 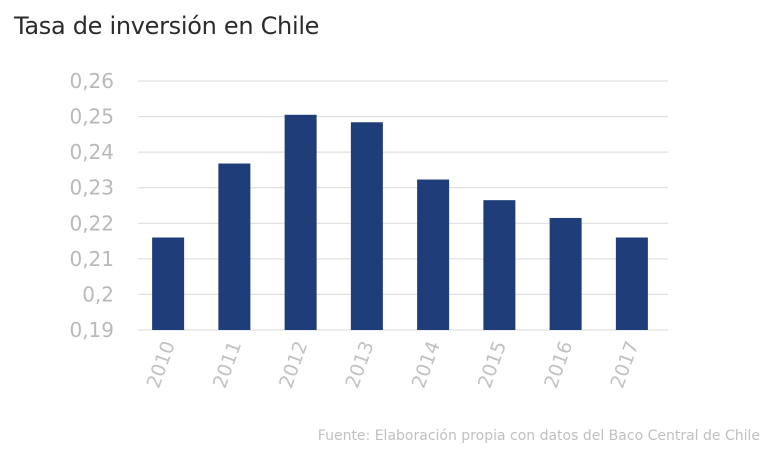 What do you see at coordinates (293, 364) in the screenshot?
I see `x-tick-label: 2012` at bounding box center [293, 364].